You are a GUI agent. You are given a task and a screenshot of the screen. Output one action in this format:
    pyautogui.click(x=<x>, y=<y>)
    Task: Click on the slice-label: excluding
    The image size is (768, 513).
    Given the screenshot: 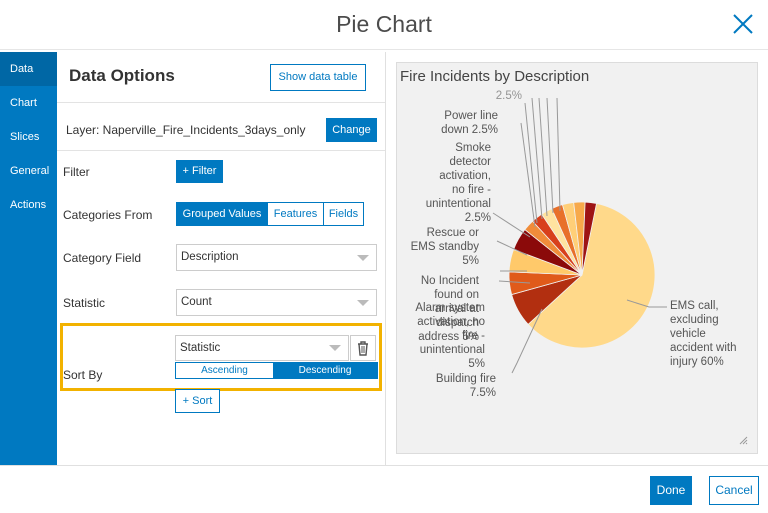 What is the action you would take?
    pyautogui.click(x=694, y=320)
    